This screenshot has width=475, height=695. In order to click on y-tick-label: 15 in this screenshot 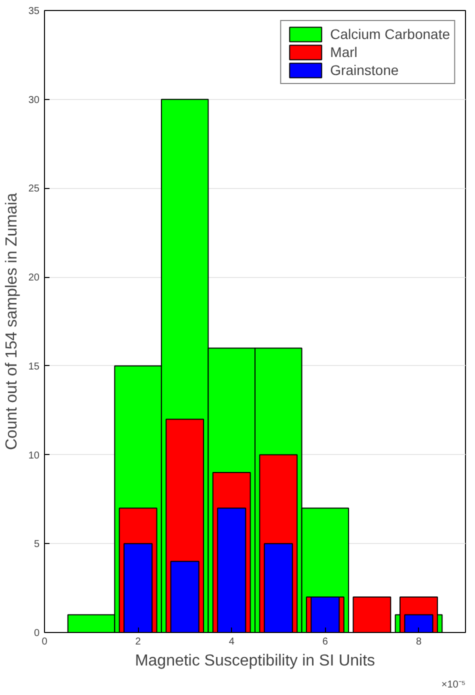, I will do `click(34, 366)`.